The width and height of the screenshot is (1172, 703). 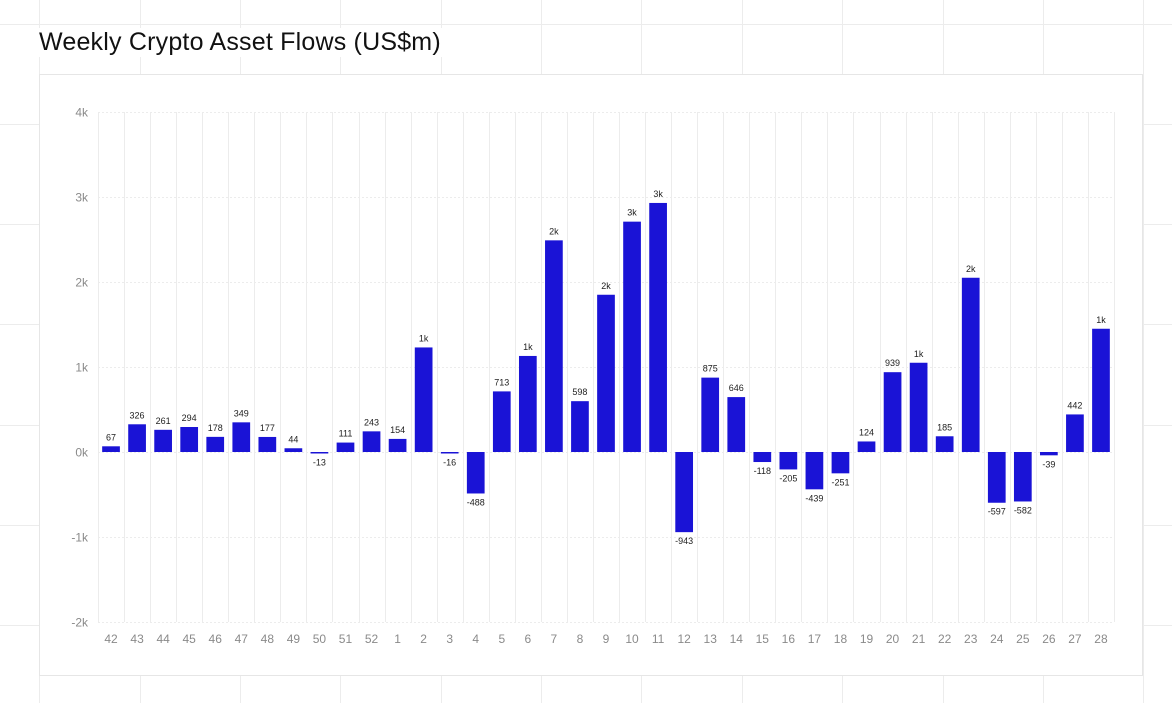 I want to click on x-tick-label: 17, so click(x=815, y=639).